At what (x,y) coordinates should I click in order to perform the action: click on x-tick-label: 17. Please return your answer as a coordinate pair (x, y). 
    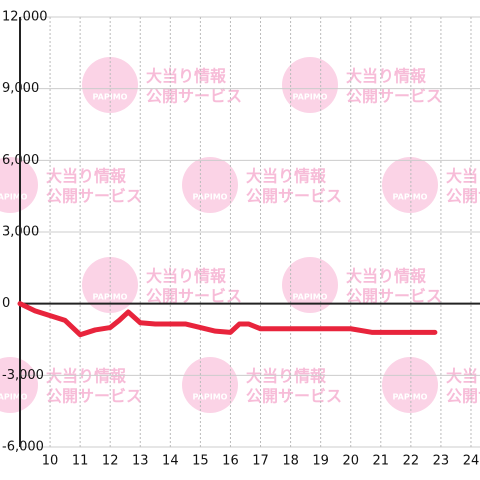
    Looking at the image, I should click on (260, 461).